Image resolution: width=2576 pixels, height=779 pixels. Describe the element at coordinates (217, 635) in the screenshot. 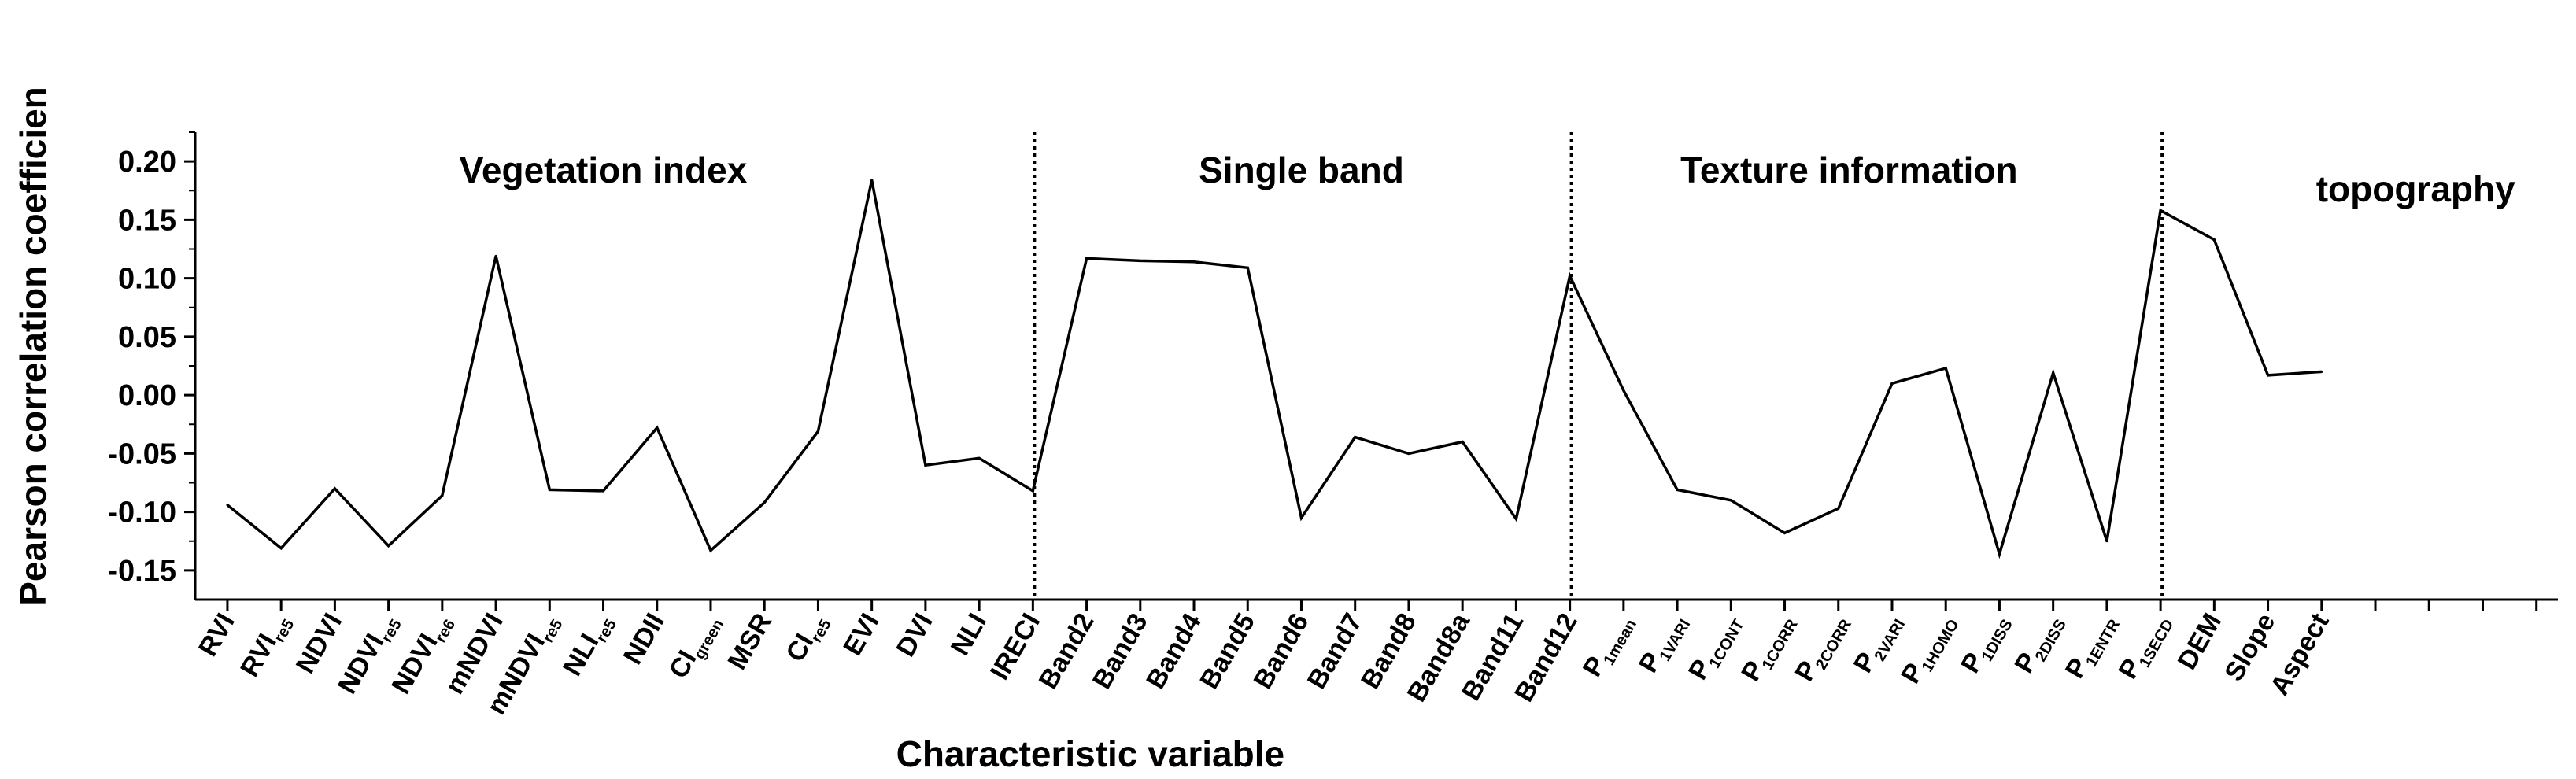

I see `x-tick-label: RVI` at that location.